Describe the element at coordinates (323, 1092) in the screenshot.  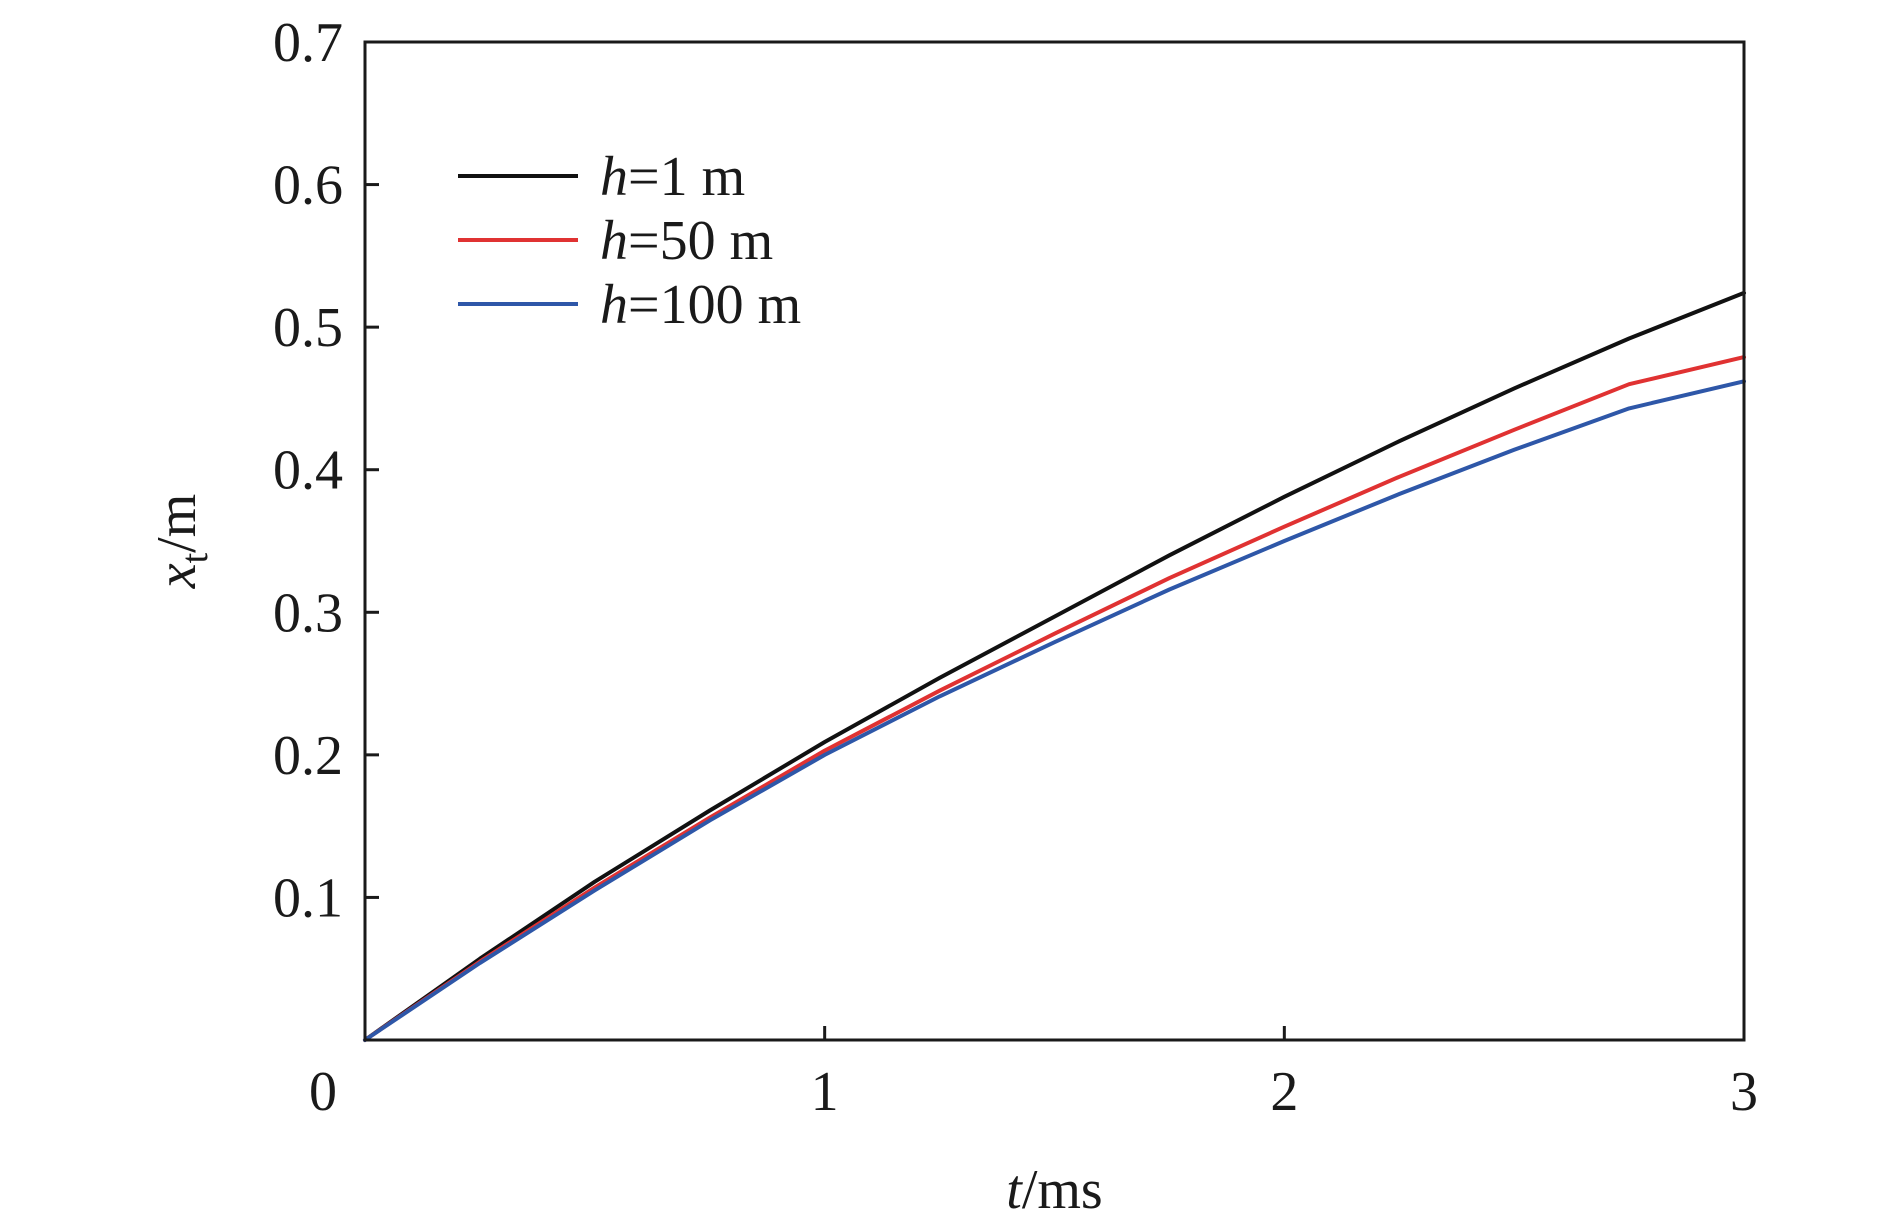
I see `x-tick-label: 0` at that location.